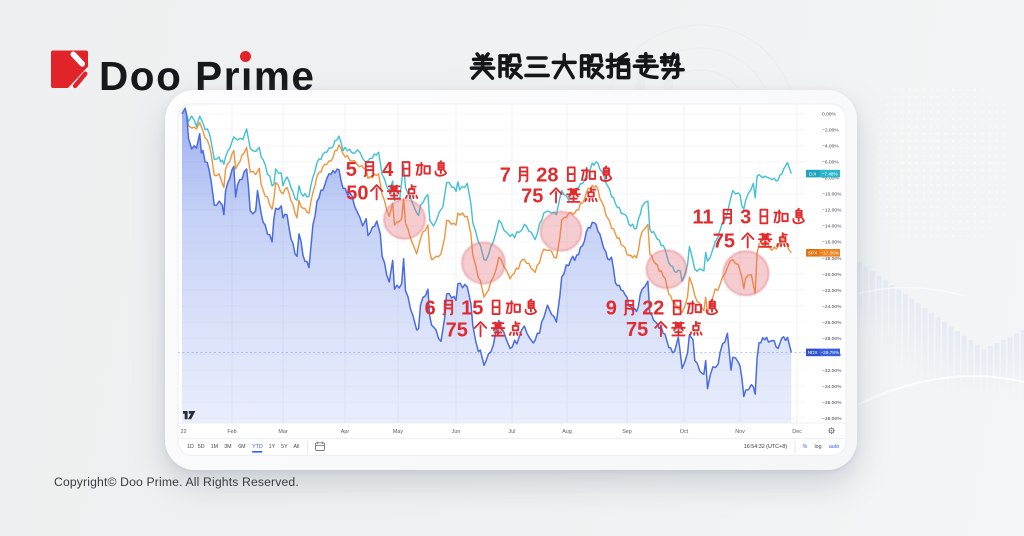 This screenshot has width=1024, height=536. I want to click on svg-text: −12.00%, so click(832, 211).